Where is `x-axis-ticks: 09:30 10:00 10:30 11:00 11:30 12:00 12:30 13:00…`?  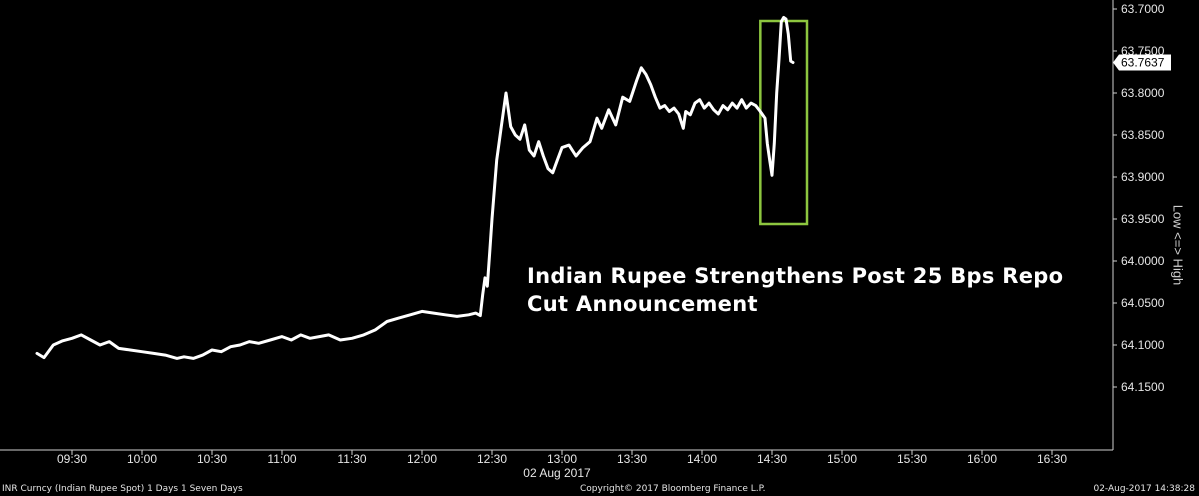 x-axis-ticks: 09:30 10:00 10:30 11:00 11:30 12:00 12:30 13:00… is located at coordinates (562, 458).